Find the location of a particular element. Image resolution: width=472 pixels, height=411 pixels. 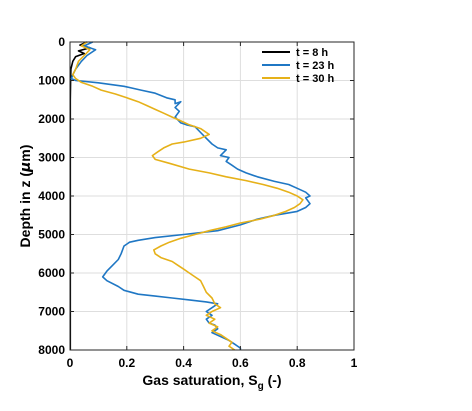

x-tick-label: 0.6 is located at coordinates (240, 363).